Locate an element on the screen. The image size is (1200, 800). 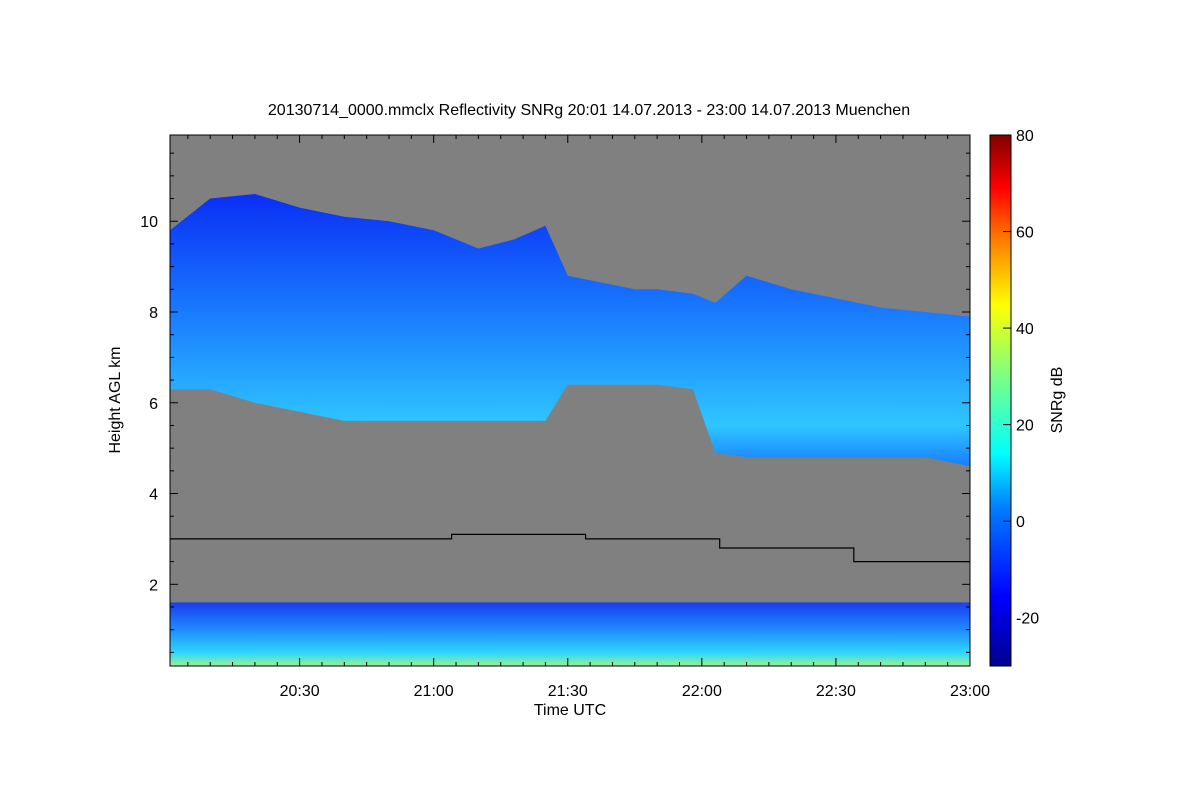
x-tick-label: 22:30 is located at coordinates (836, 691).